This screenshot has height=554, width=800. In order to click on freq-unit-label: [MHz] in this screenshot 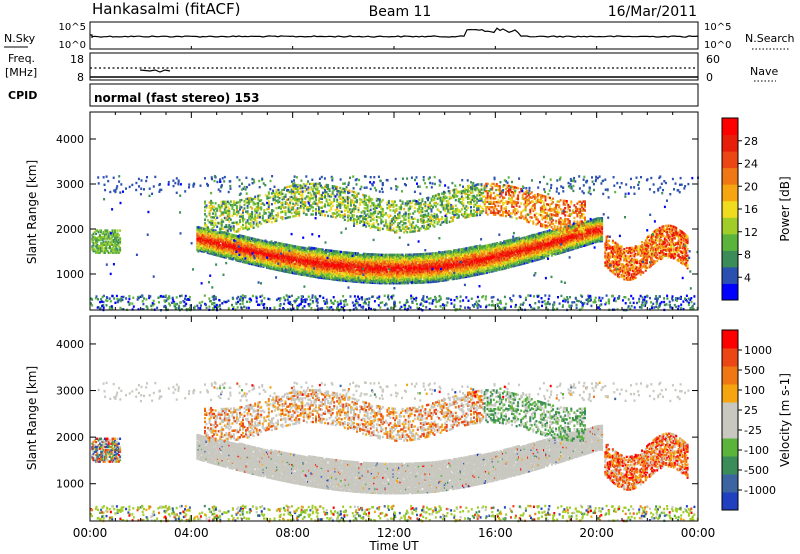, I will do `click(21, 72)`.